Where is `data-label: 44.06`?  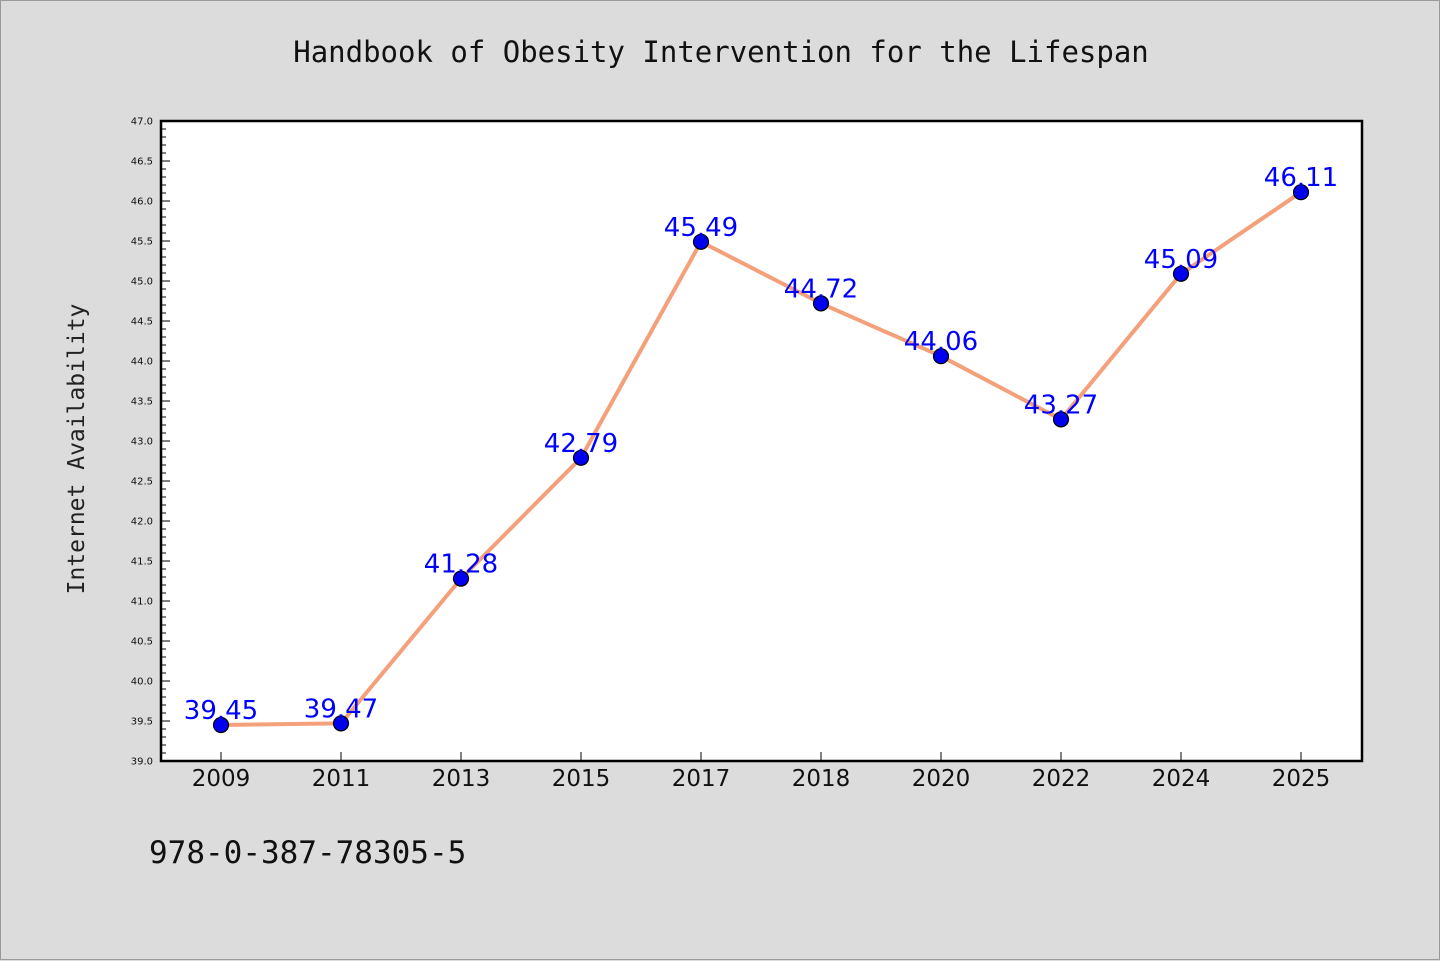 data-label: 44.06 is located at coordinates (941, 342).